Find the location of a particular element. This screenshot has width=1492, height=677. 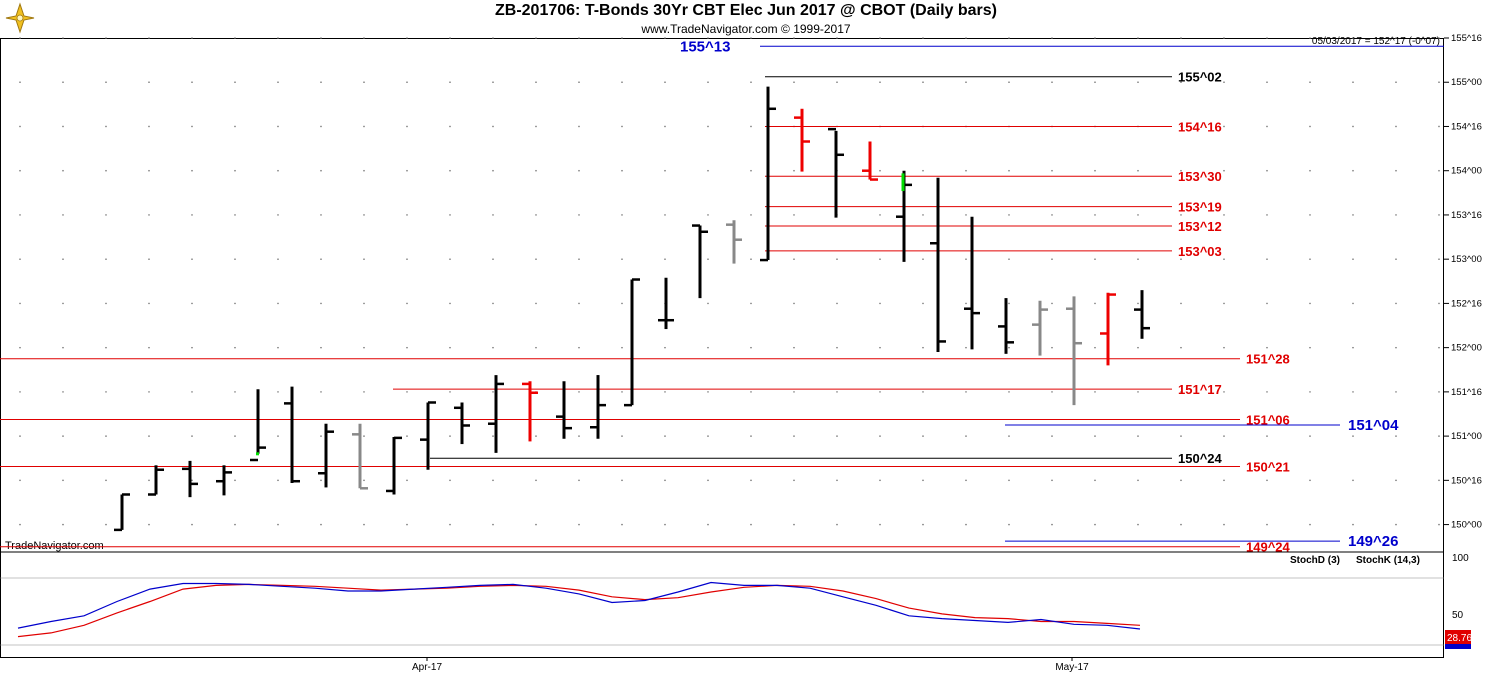

stoch-d-line is located at coordinates (579, 610).